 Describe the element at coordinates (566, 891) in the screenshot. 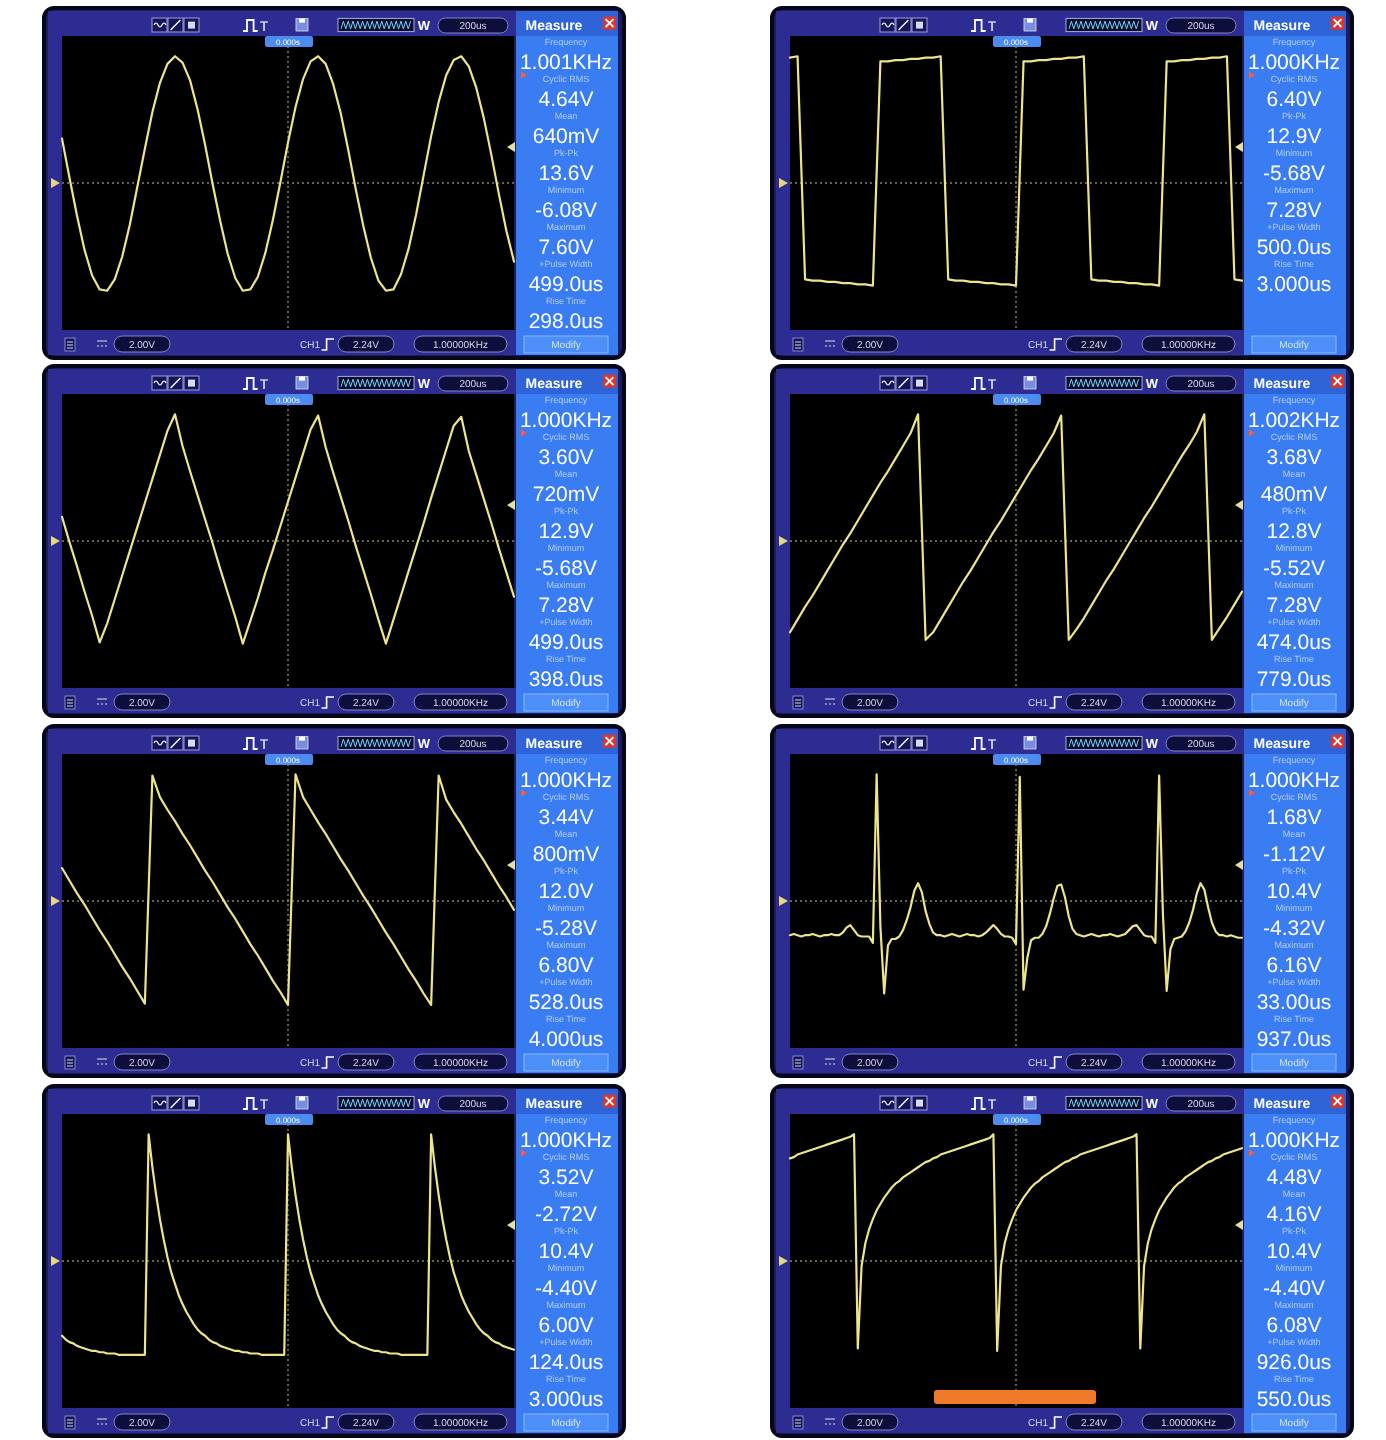

I see `text: 12.0V` at that location.